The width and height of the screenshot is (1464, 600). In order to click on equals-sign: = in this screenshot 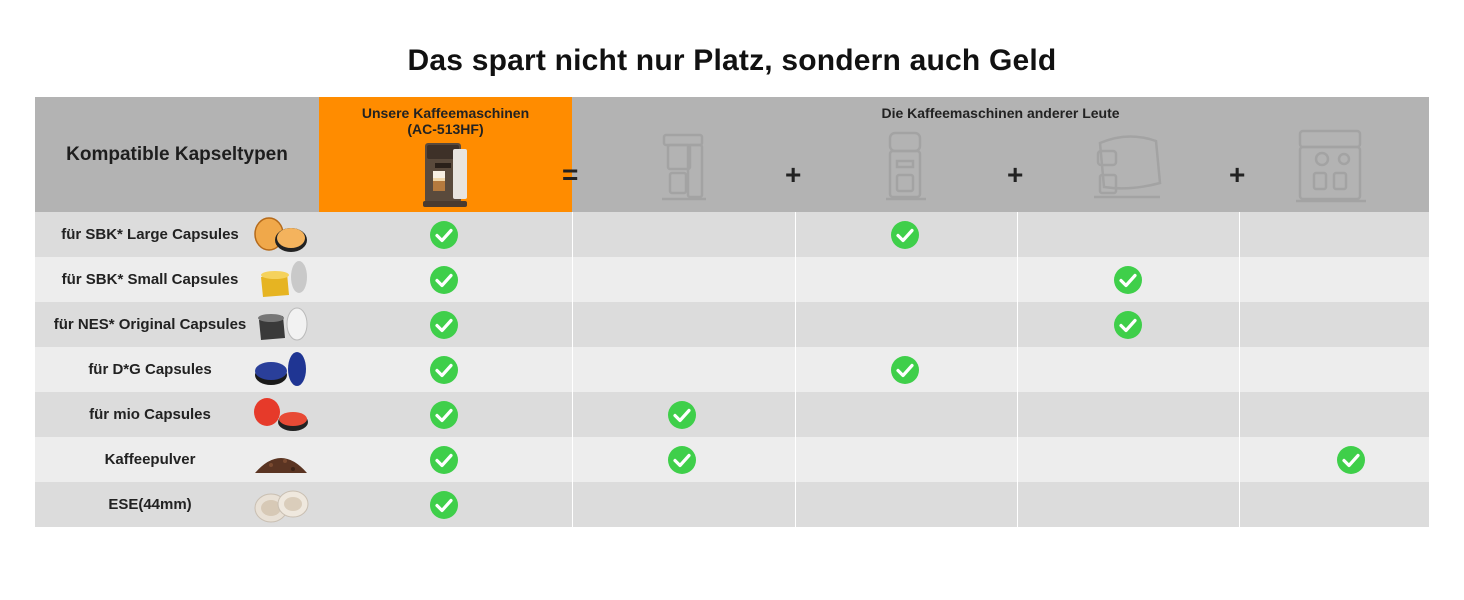, I will do `click(570, 174)`.